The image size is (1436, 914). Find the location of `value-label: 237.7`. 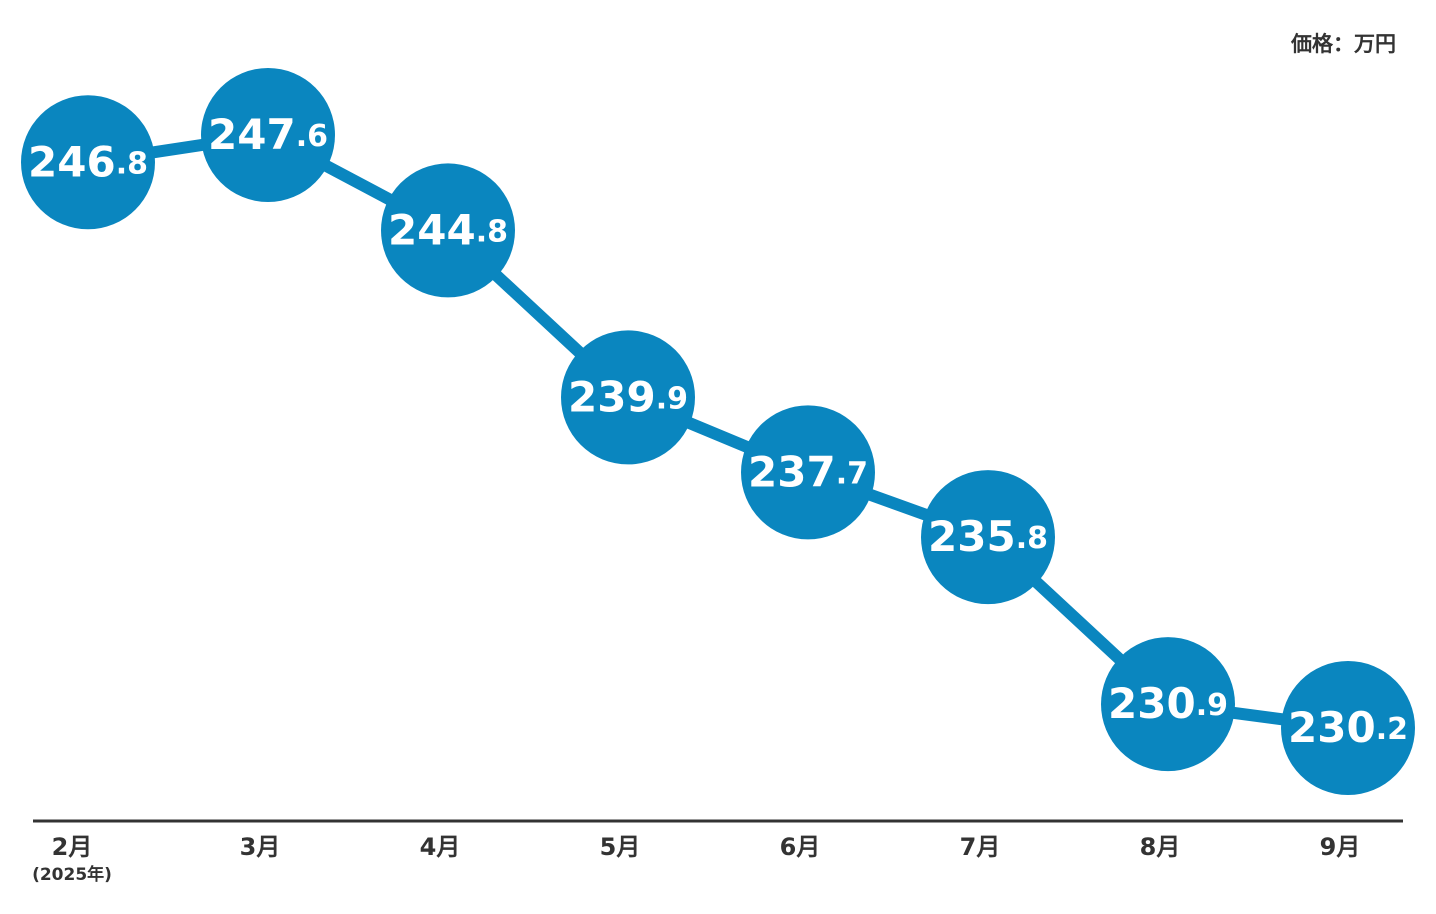

value-label: 237.7 is located at coordinates (808, 471).